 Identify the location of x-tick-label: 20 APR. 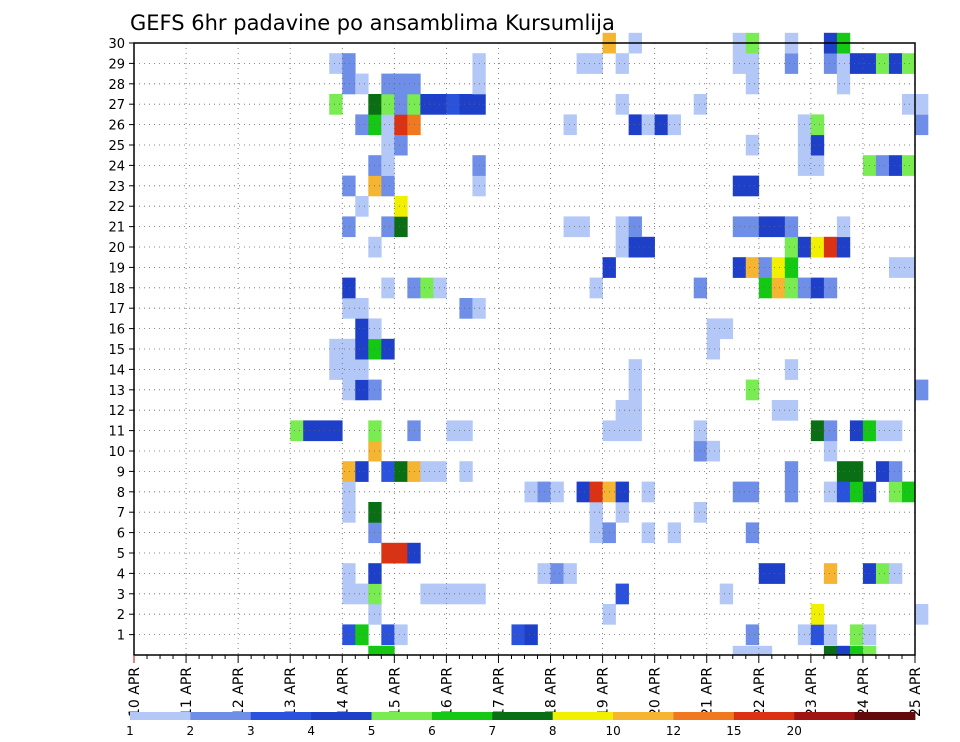
(656, 692).